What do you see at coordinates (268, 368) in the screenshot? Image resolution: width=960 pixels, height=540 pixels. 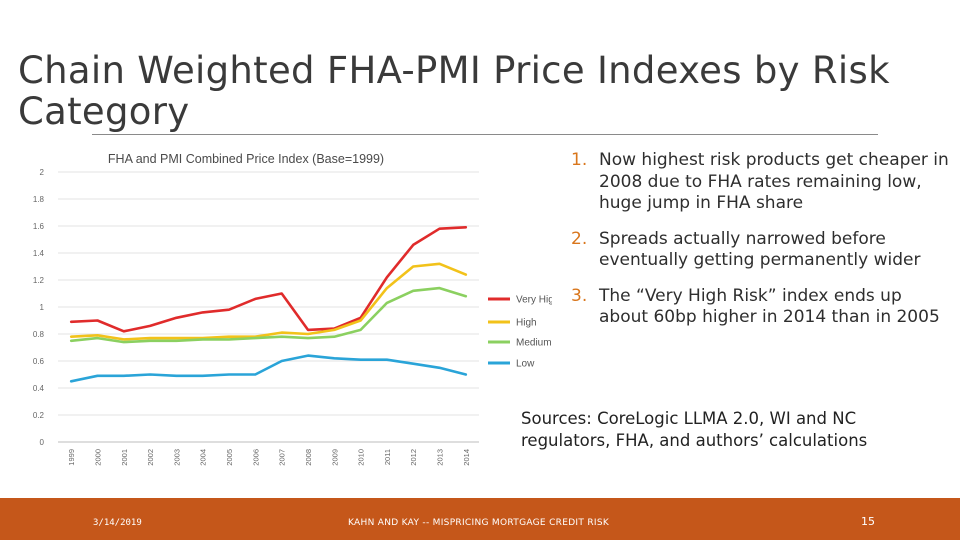 I see `series-line-low` at bounding box center [268, 368].